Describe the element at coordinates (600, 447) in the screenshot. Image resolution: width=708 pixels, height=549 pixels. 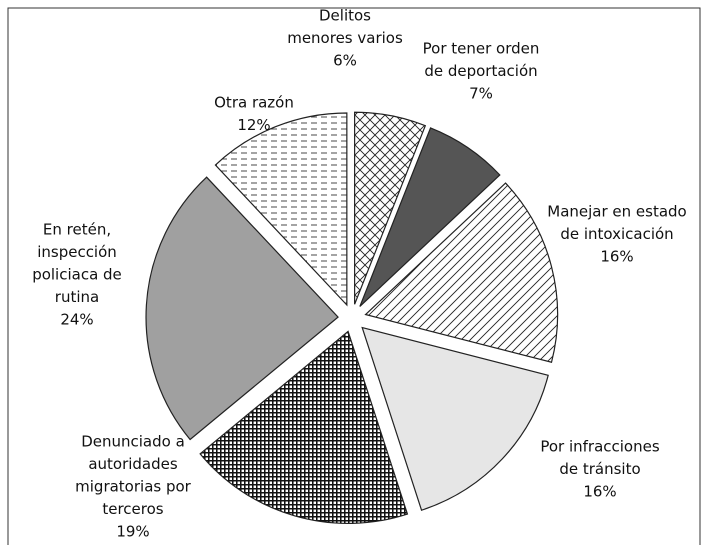
I see `slice-label: Por infracciones` at that location.